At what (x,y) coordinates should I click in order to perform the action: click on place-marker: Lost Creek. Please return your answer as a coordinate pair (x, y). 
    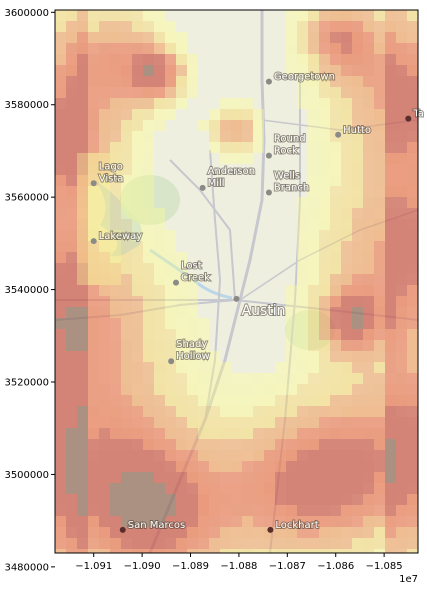
    Looking at the image, I should click on (192, 273).